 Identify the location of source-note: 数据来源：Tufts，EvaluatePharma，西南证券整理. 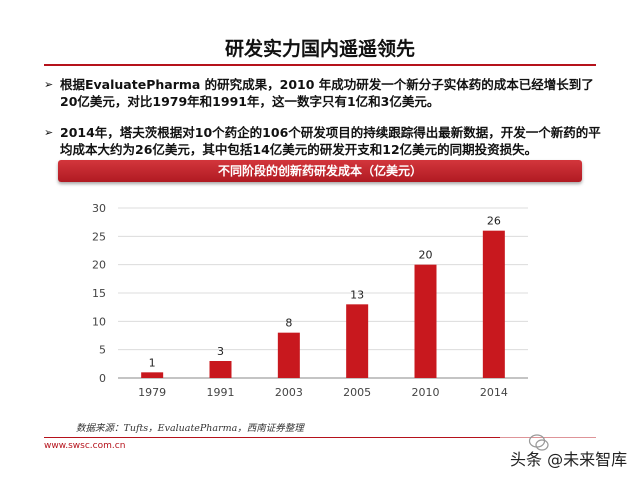
(190, 428).